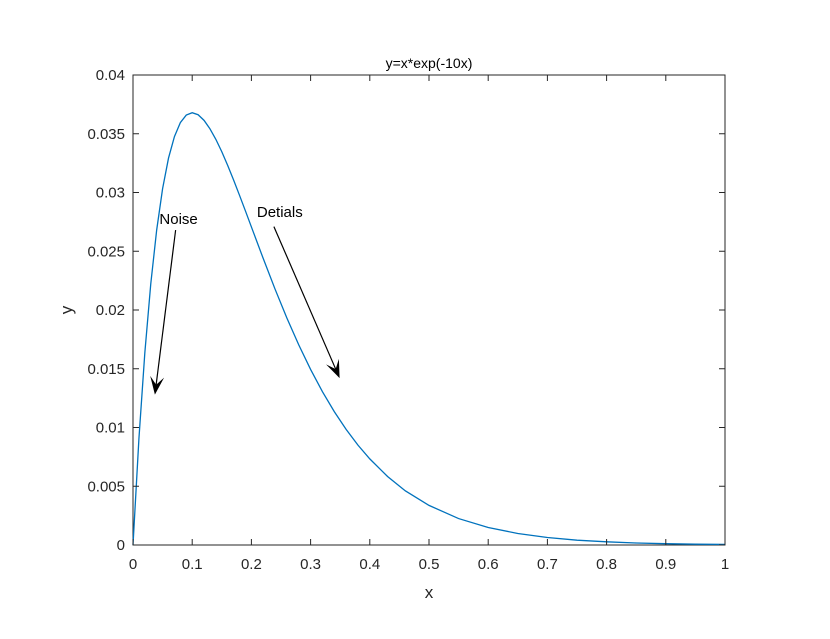 Image resolution: width=830 pixels, height=639 pixels. Describe the element at coordinates (310, 564) in the screenshot. I see `x-tick-label: 0.3` at that location.